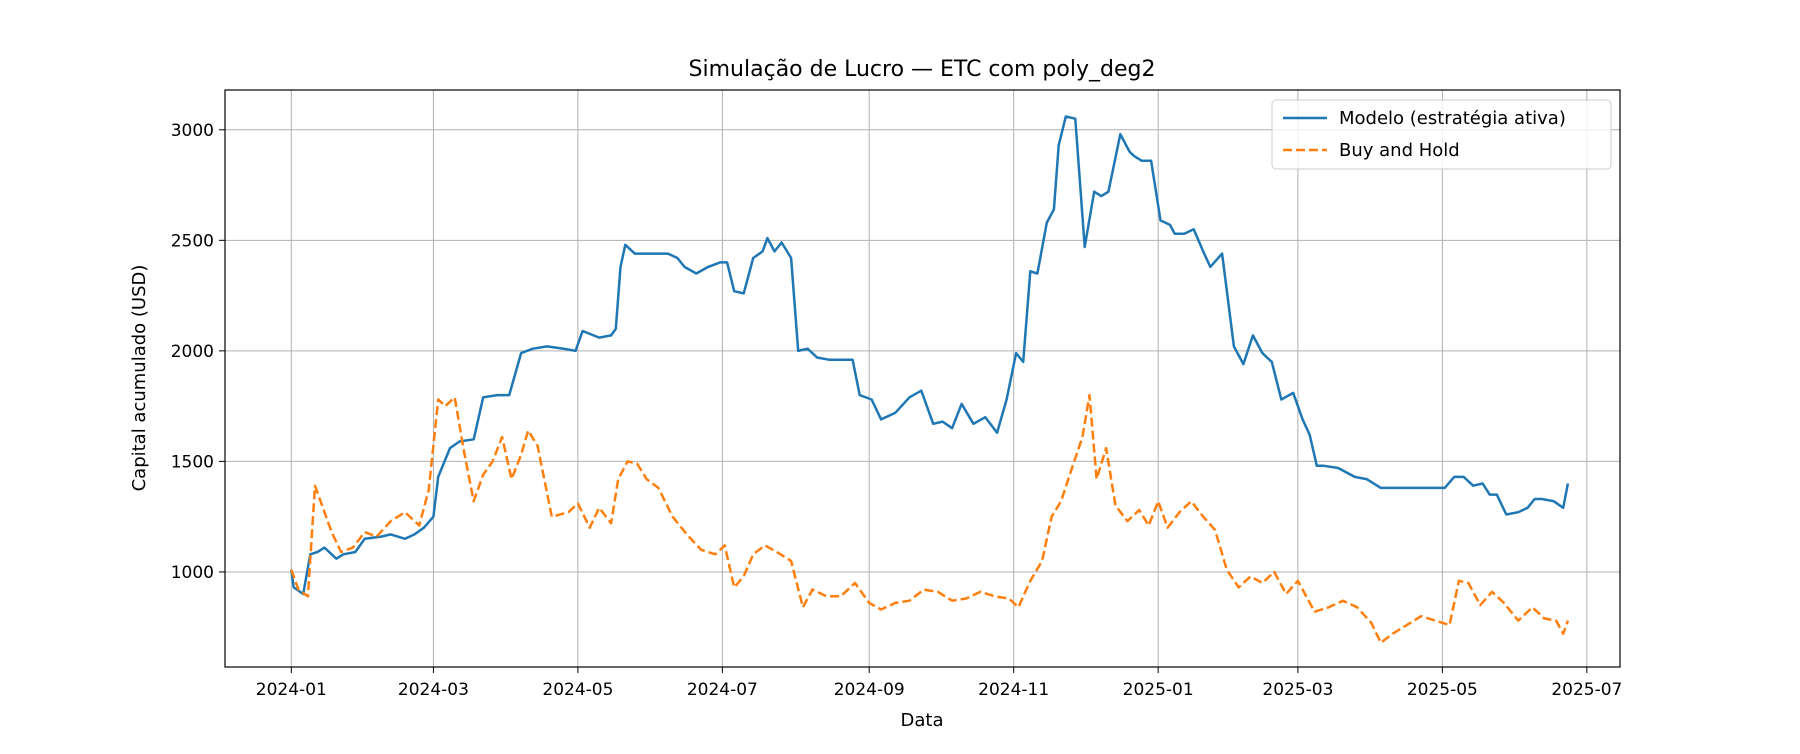 The image size is (1800, 754). I want to click on y-tick-label: 2500, so click(192, 241).